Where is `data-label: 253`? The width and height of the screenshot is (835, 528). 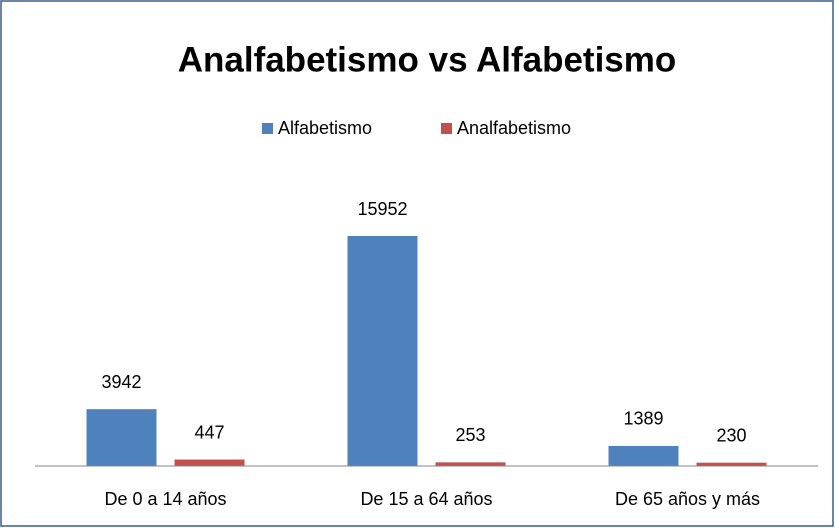
data-label: 253 is located at coordinates (470, 435).